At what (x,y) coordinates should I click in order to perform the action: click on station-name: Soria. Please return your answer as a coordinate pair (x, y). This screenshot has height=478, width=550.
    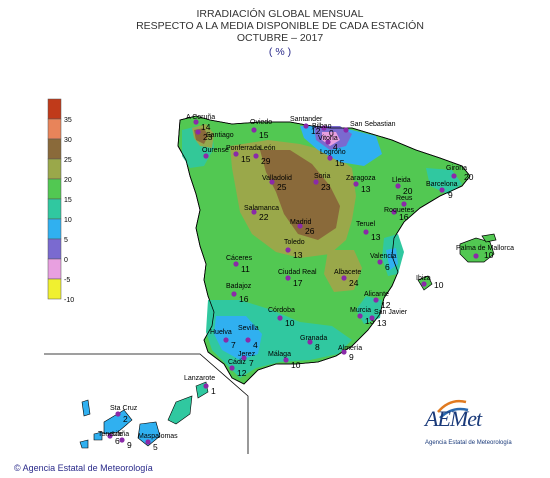
    Looking at the image, I should click on (322, 176).